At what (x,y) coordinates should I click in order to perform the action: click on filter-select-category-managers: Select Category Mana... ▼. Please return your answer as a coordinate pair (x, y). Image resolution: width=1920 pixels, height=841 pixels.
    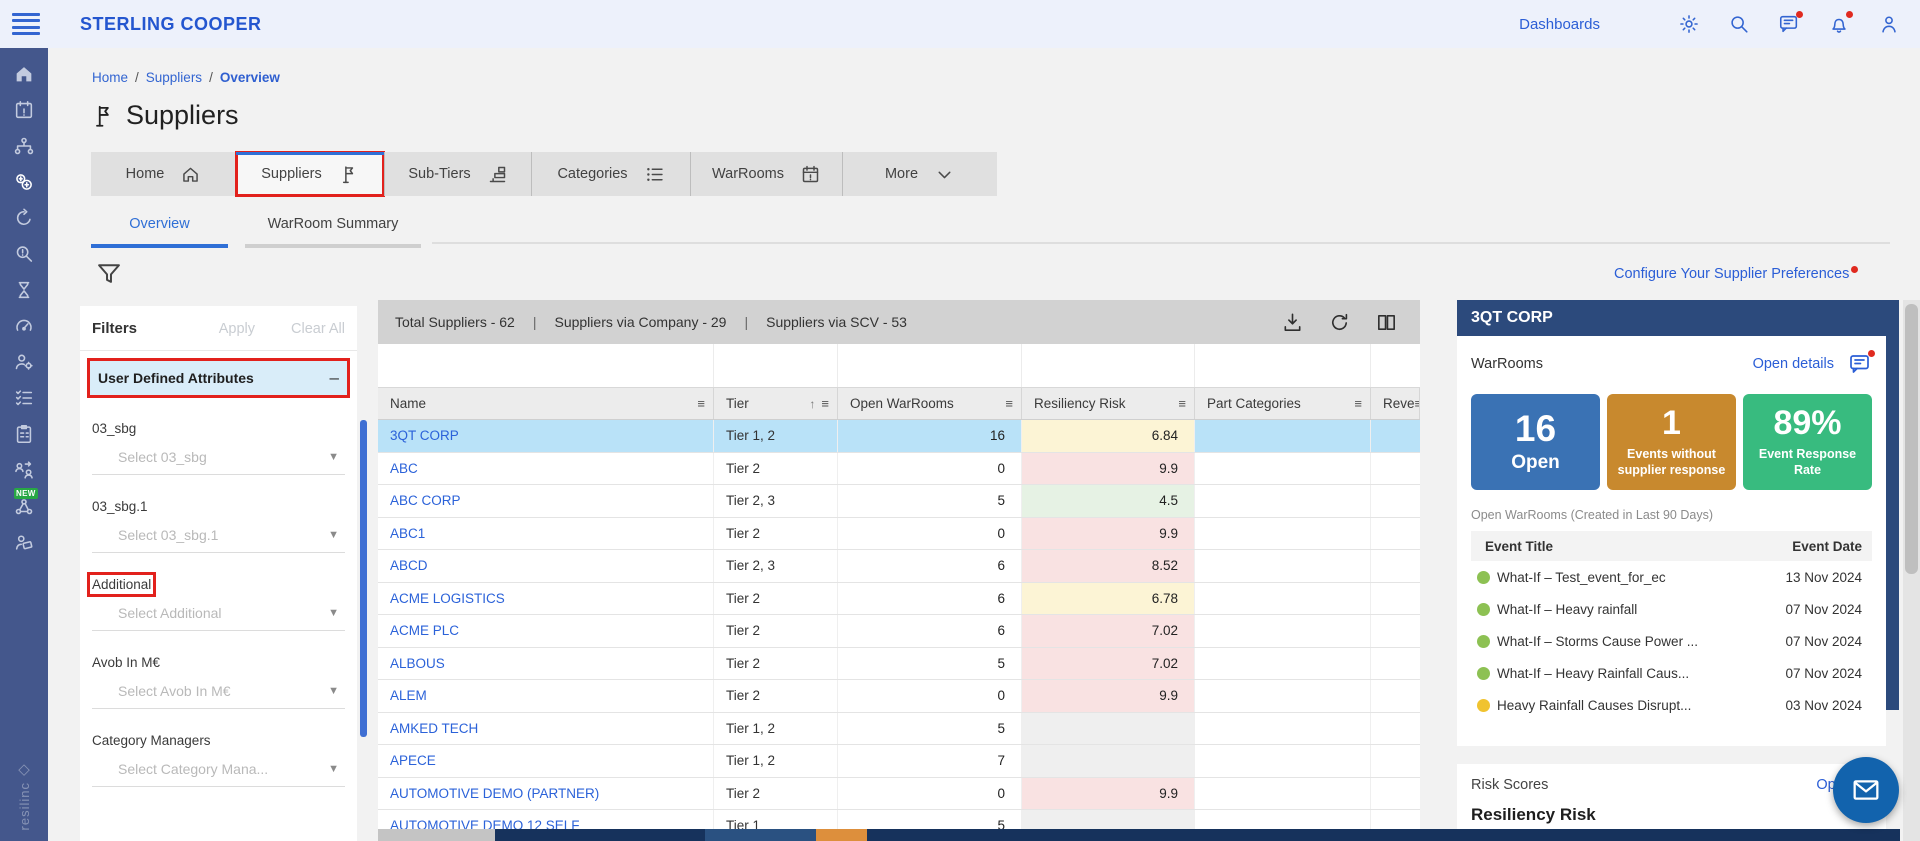
    Looking at the image, I should click on (218, 774).